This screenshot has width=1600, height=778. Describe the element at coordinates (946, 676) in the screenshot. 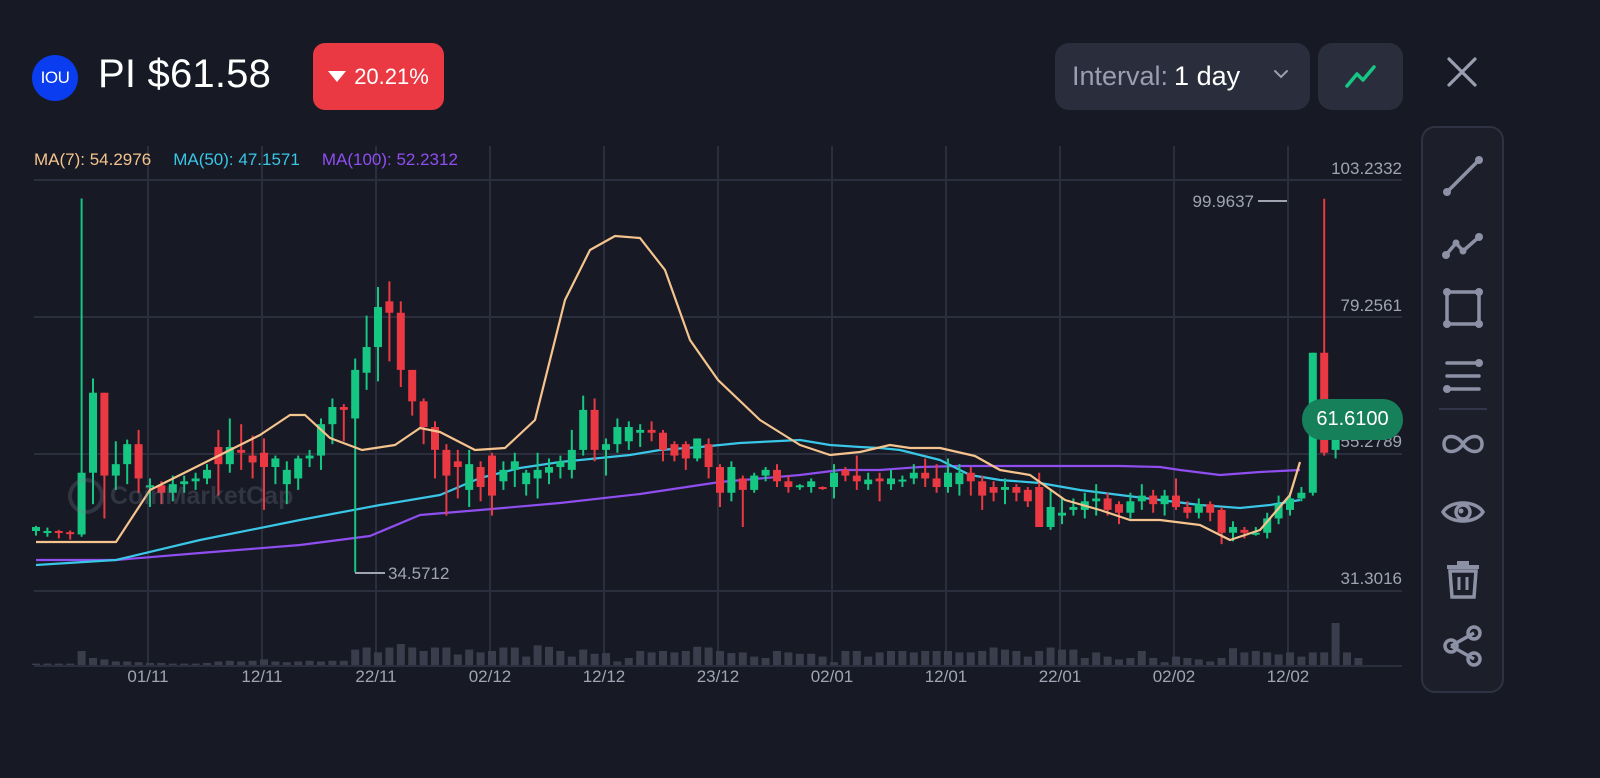

I see `x-axis-tick: 12/01` at that location.